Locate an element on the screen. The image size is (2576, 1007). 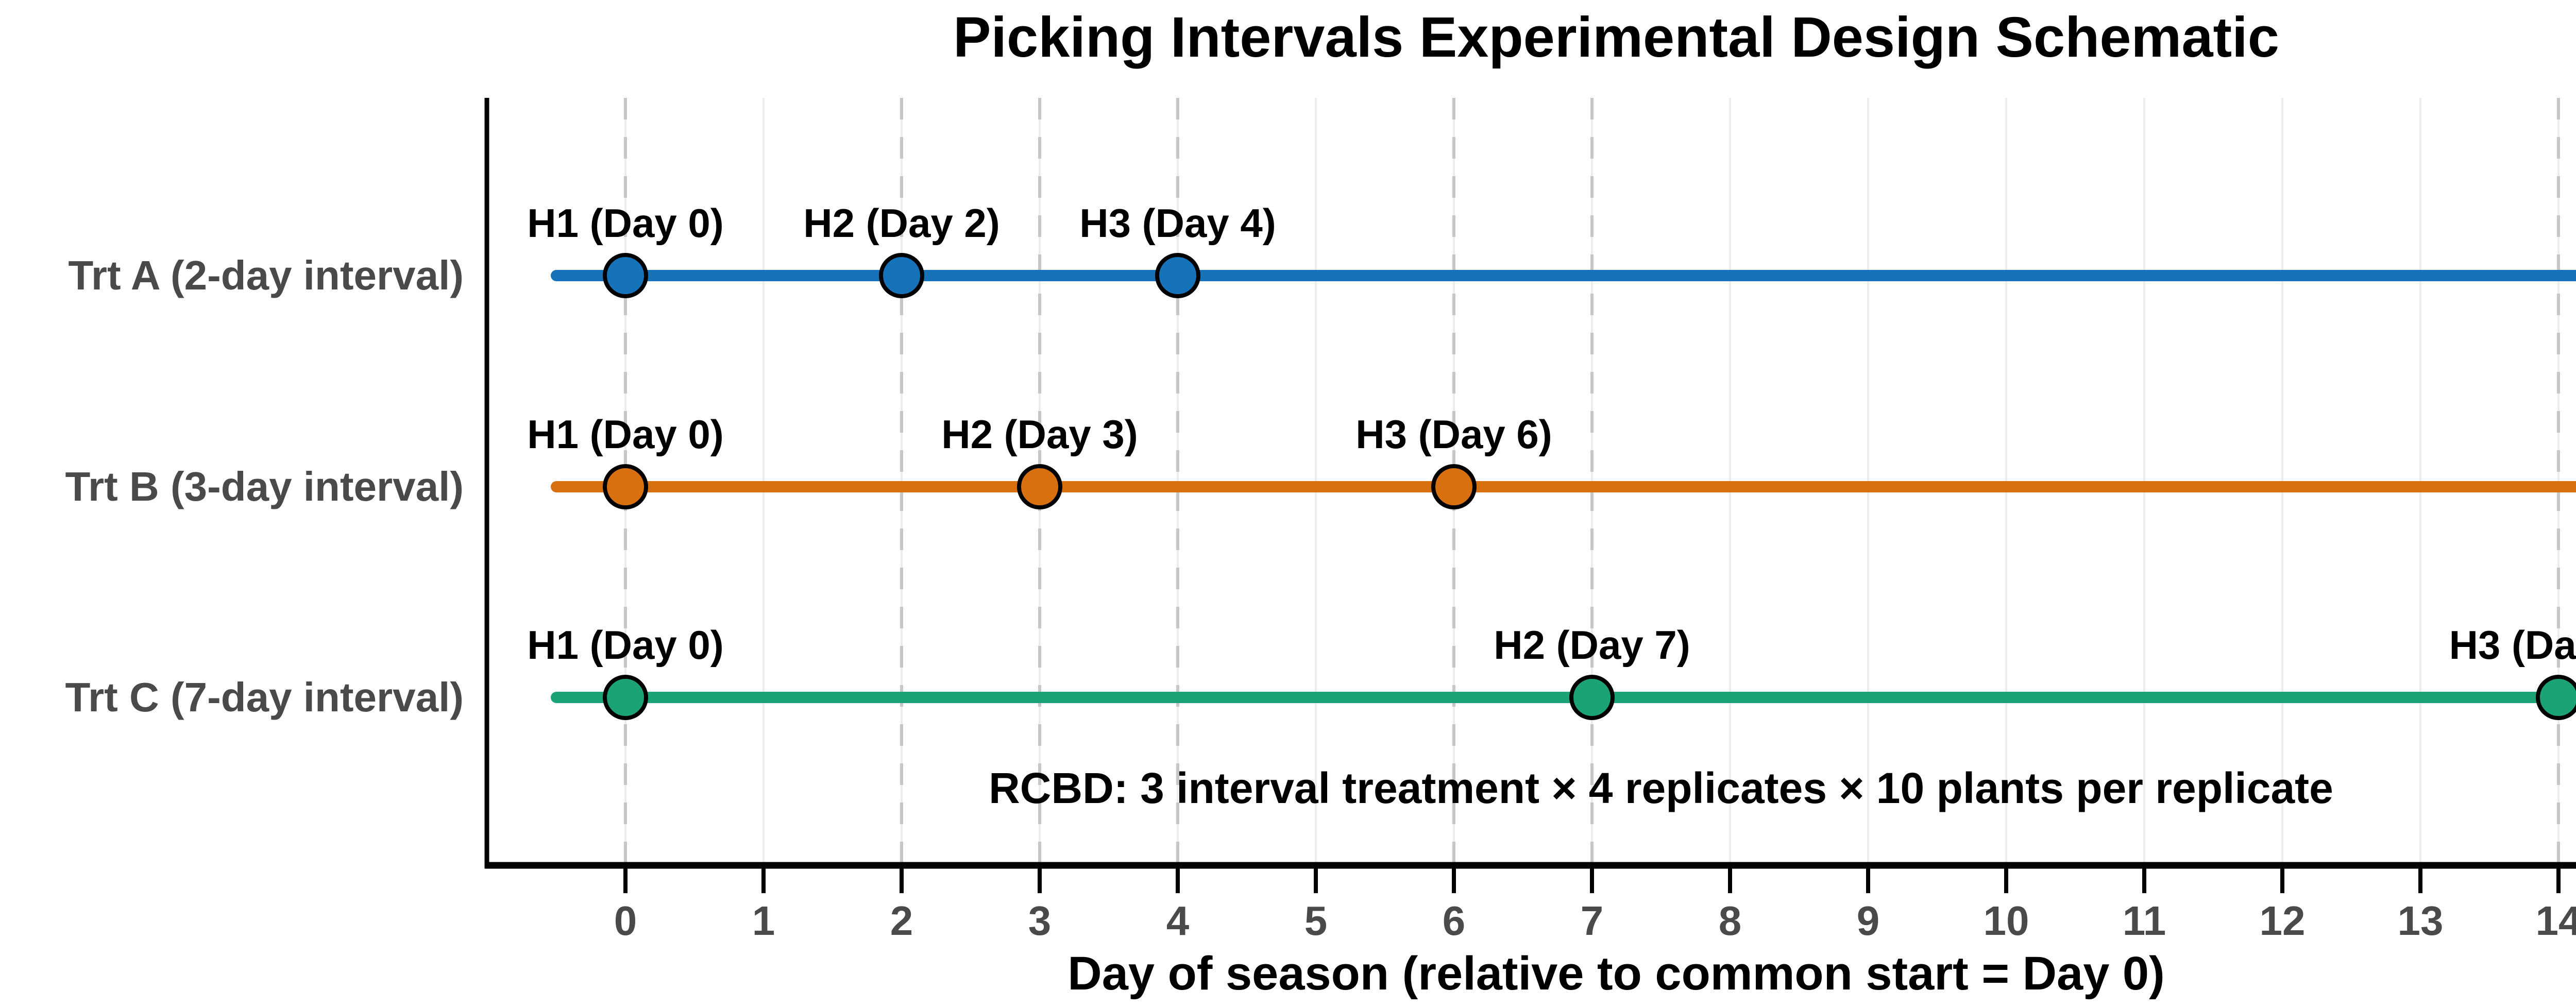
y-axis-label-trt-b: Trt B (3-day interval) is located at coordinates (264, 486).